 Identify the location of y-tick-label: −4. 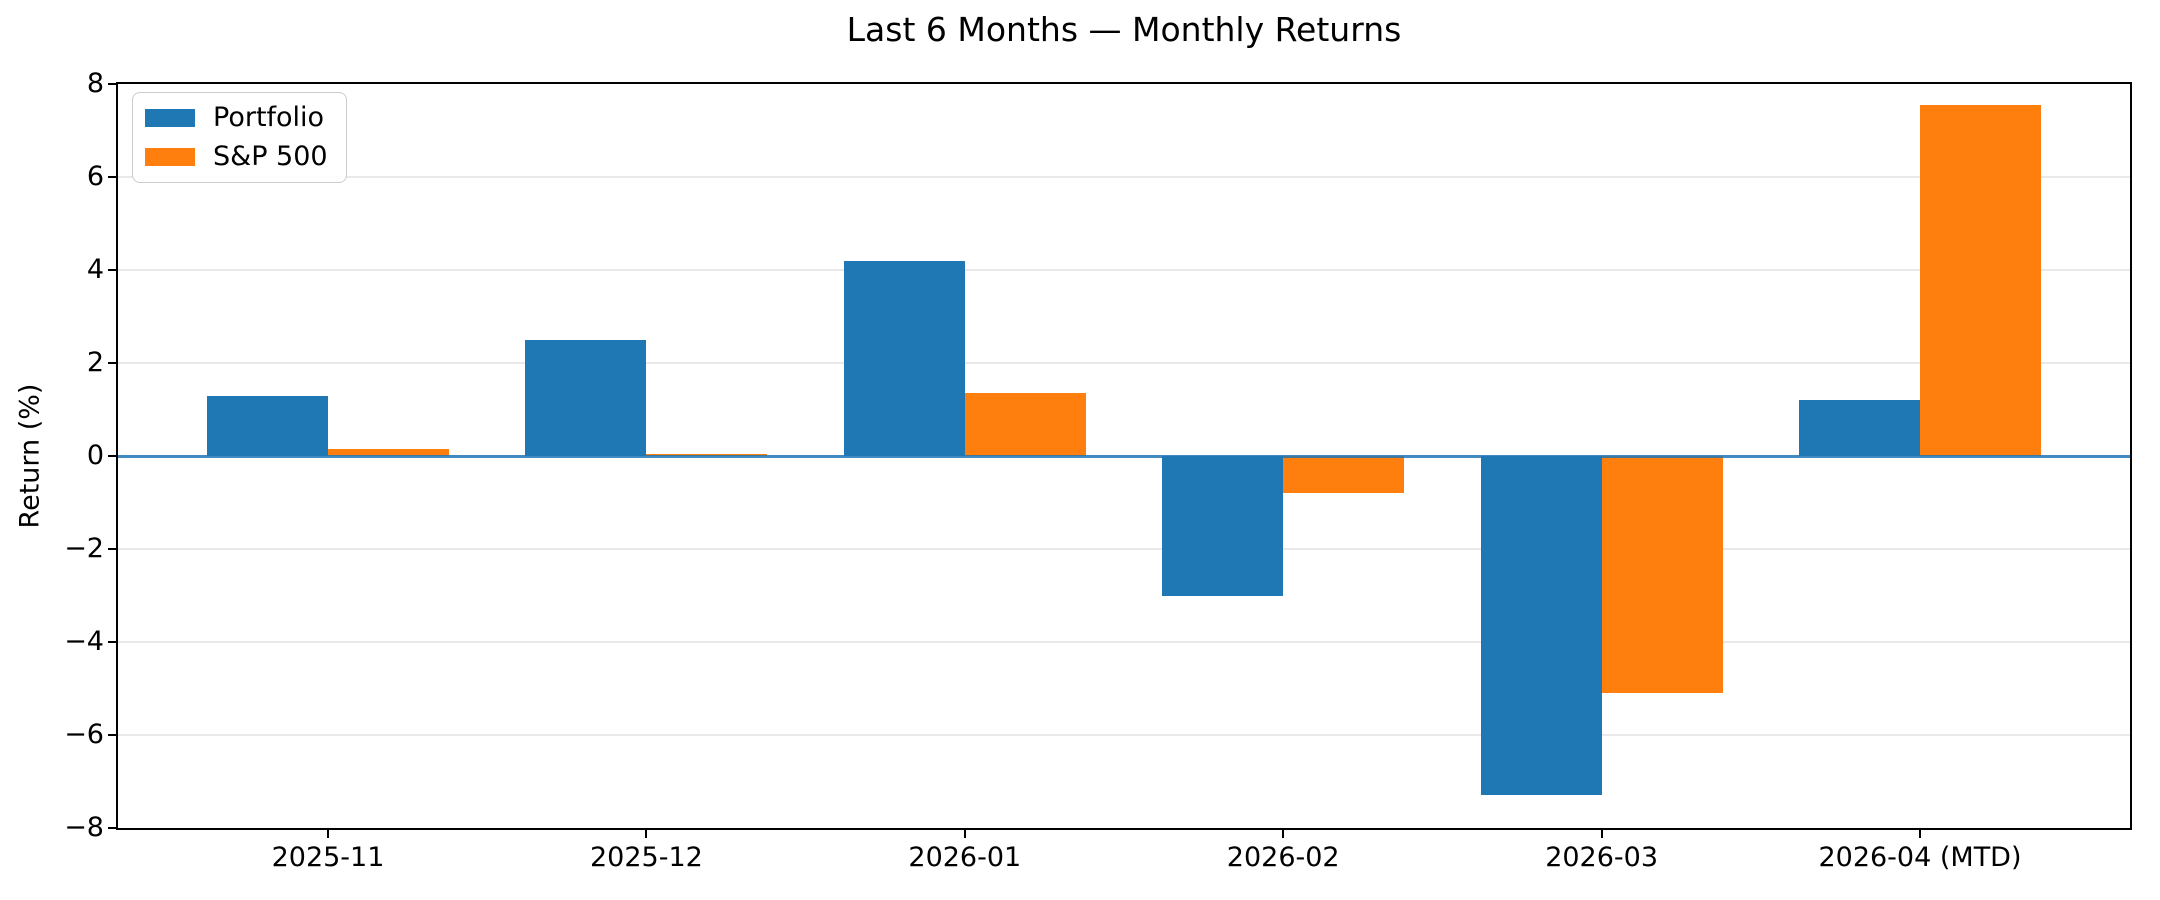
(84, 641).